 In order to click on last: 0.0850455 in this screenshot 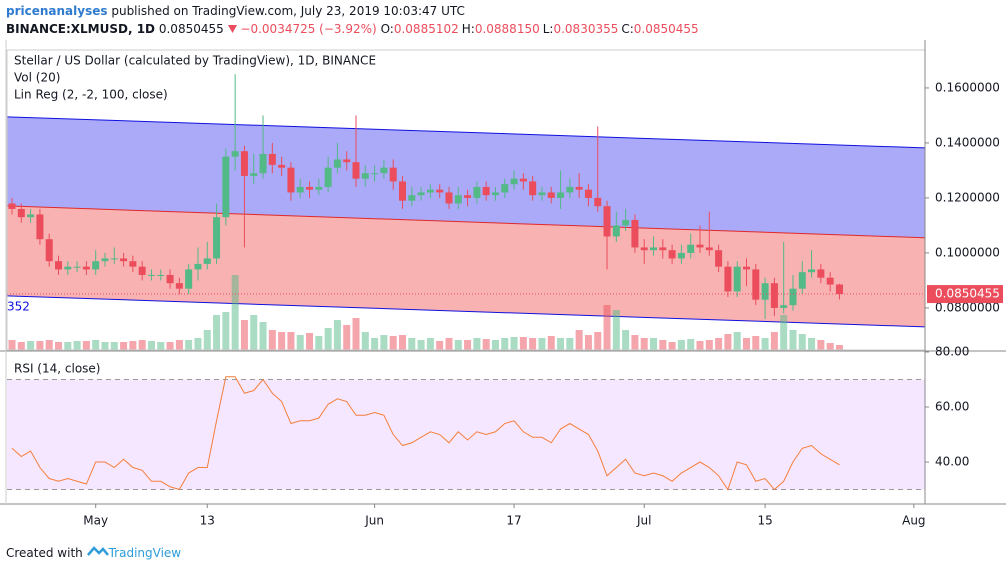, I will do `click(191, 29)`.